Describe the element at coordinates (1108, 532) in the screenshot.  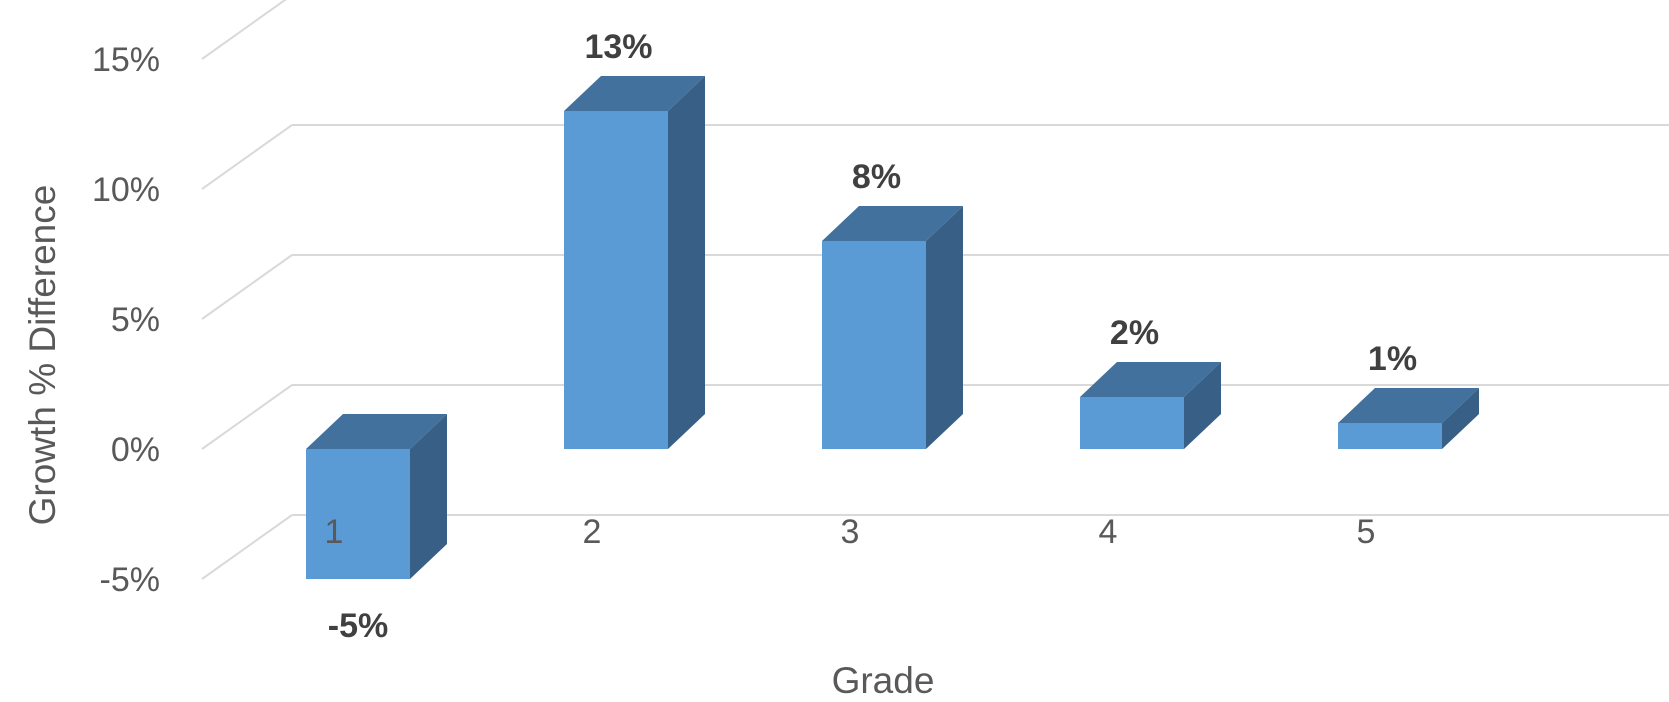
I see `x-tick-label: 4` at that location.